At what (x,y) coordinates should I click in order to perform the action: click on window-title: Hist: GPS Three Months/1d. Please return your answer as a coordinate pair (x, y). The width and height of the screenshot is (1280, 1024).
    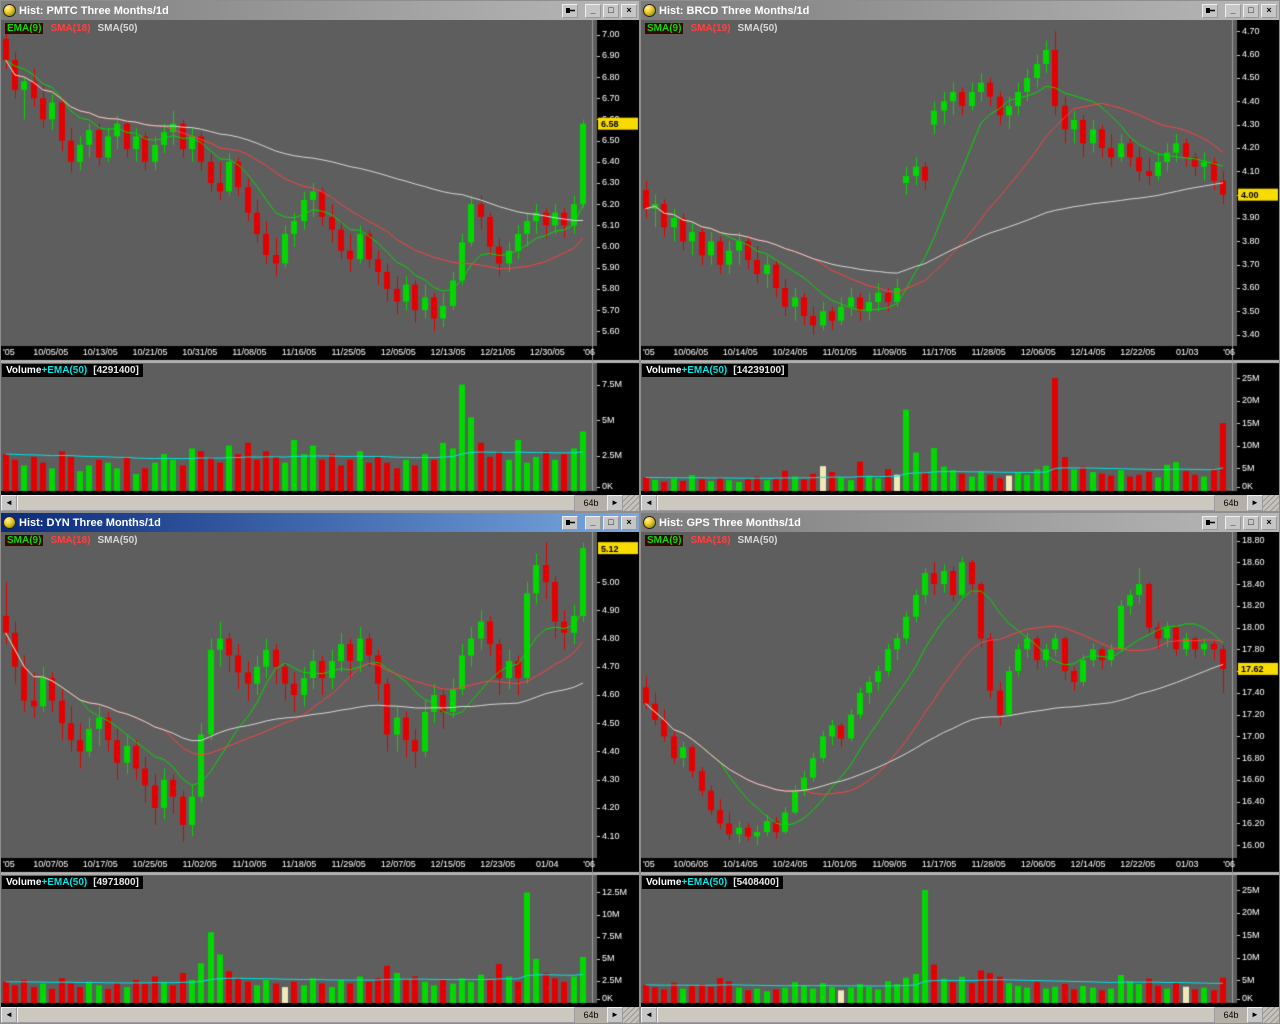
    Looking at the image, I should click on (730, 522).